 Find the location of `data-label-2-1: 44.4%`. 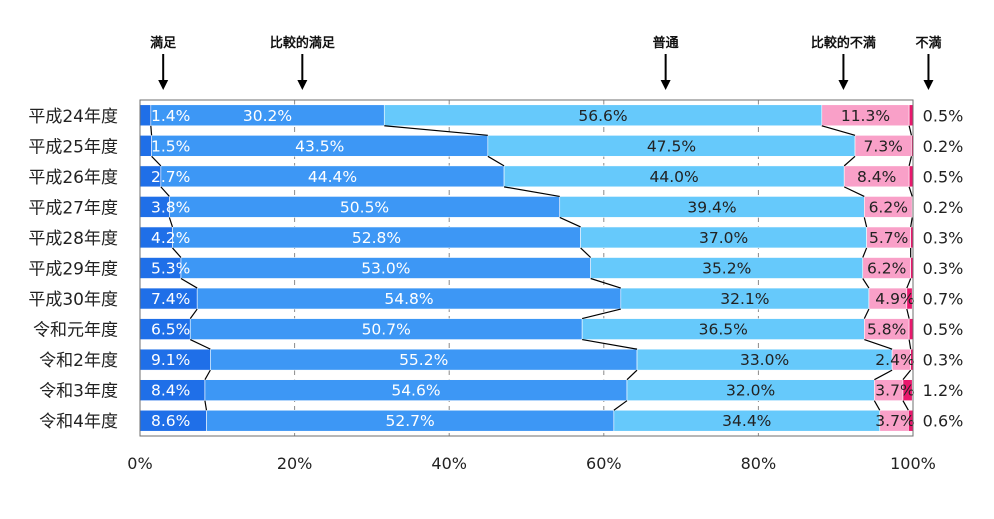

data-label-2-1: 44.4% is located at coordinates (332, 177).